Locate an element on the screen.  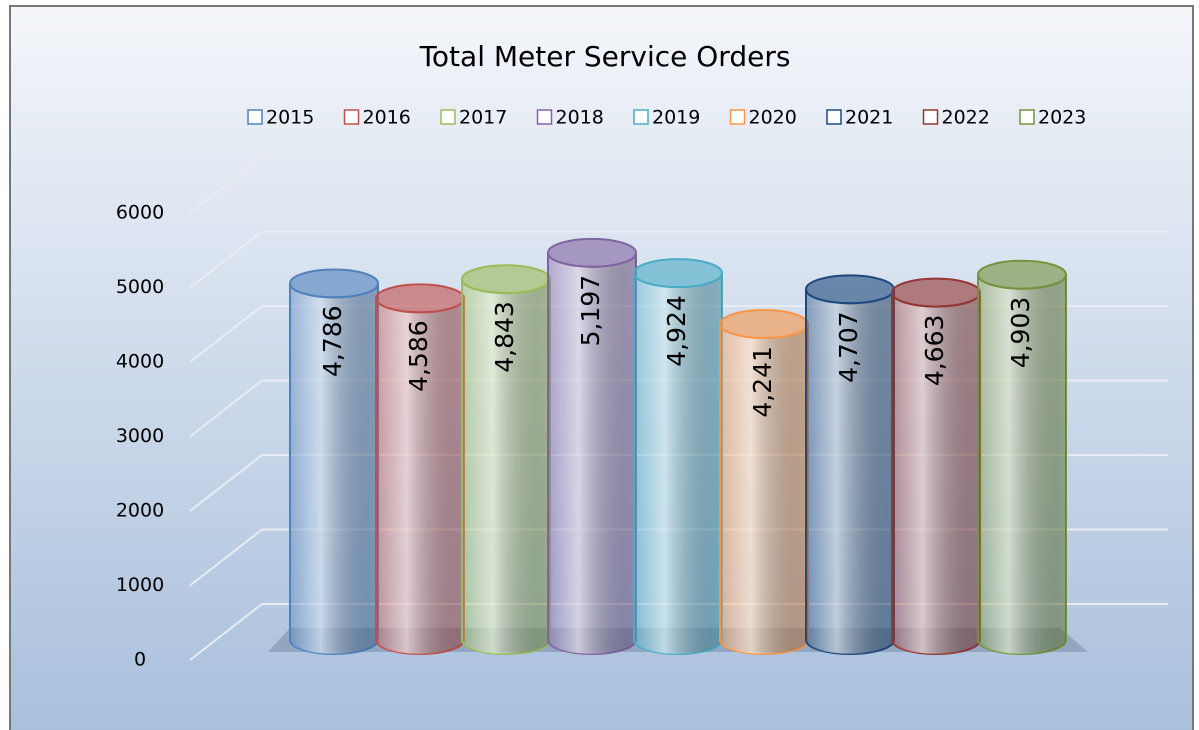
legend-label: 2023 is located at coordinates (1062, 118).